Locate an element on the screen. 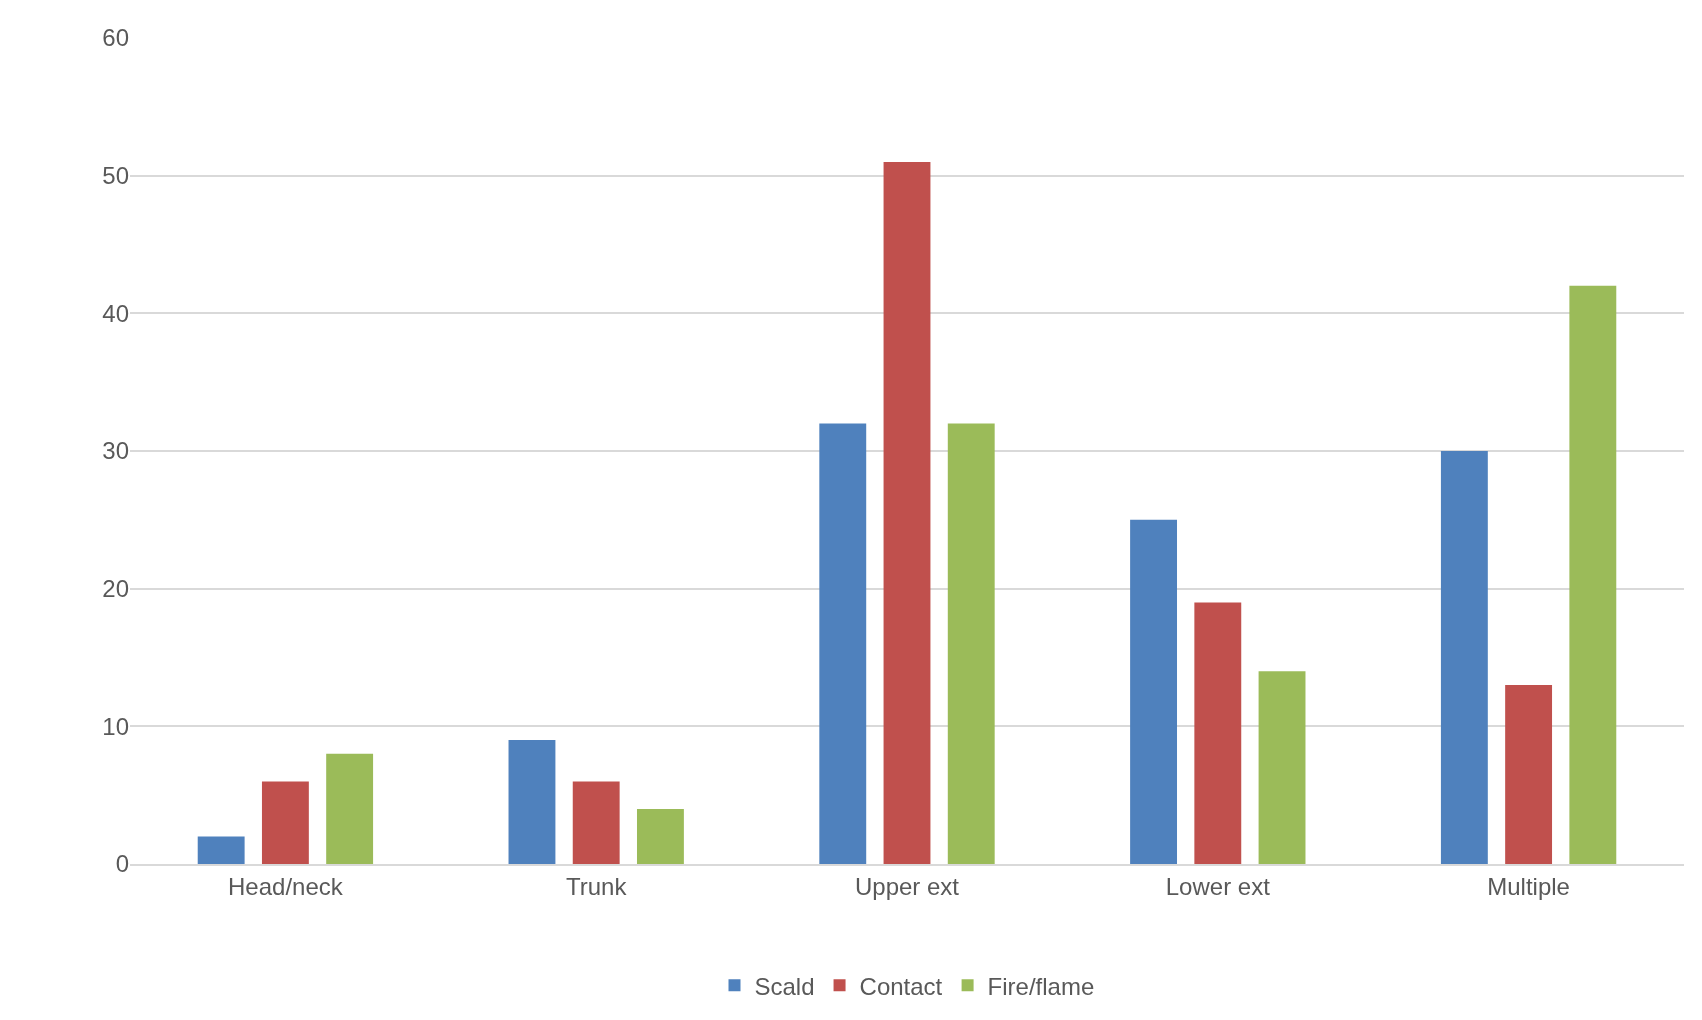 This screenshot has width=1702, height=1020. legend-label: Fire/flame is located at coordinates (1041, 986).